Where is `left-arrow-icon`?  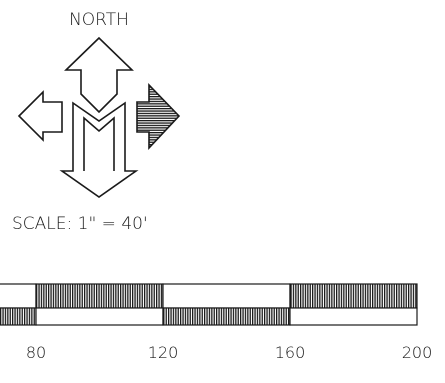 left-arrow-icon is located at coordinates (40, 116).